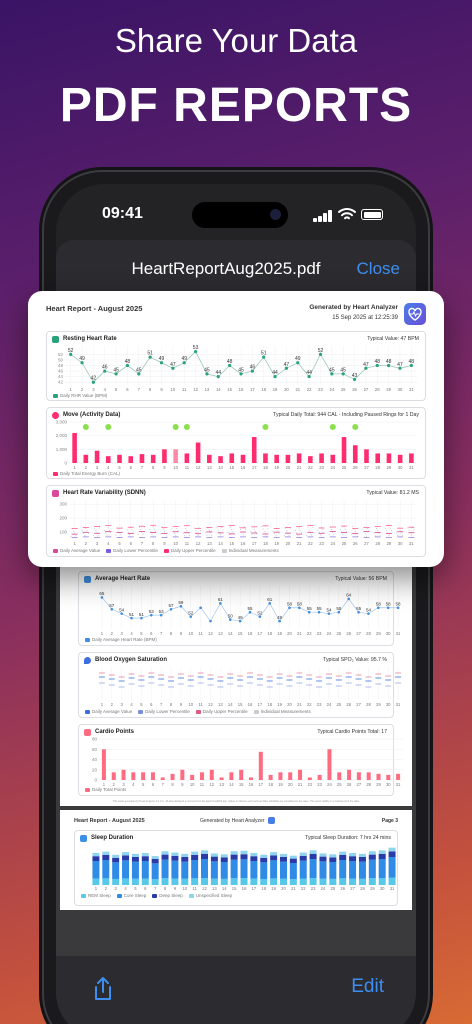 The width and height of the screenshot is (472, 1024). I want to click on x-tick-label: 20, so click(288, 467).